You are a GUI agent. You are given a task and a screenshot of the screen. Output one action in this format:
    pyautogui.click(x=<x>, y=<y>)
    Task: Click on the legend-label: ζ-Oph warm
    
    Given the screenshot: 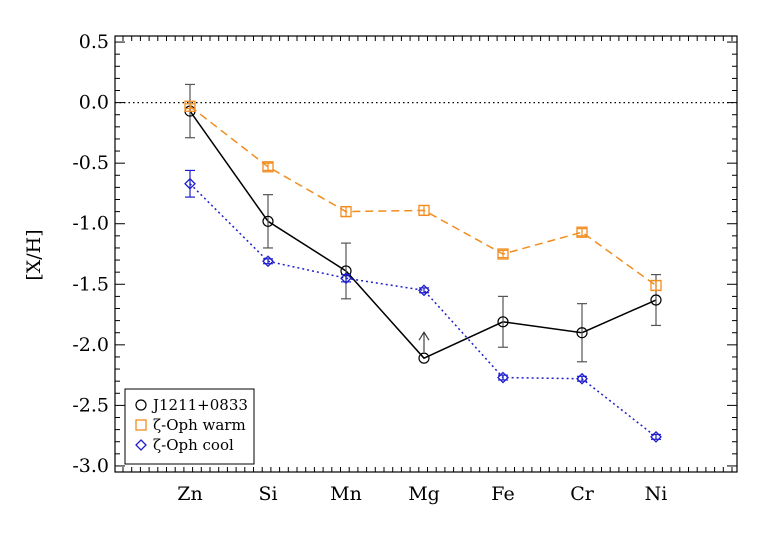 What is the action you would take?
    pyautogui.click(x=199, y=425)
    